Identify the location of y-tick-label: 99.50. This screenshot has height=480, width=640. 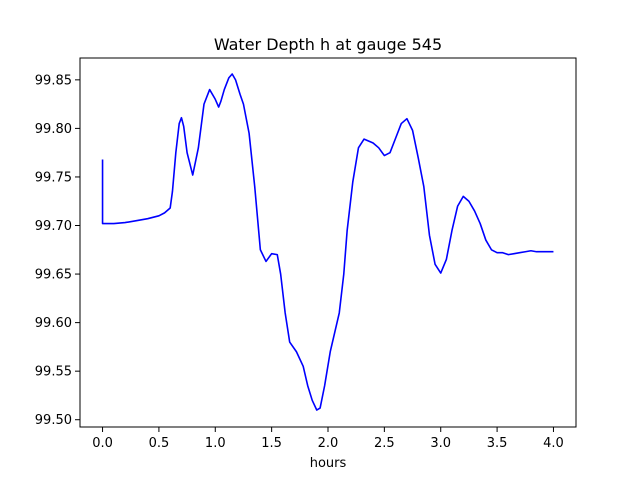
(53, 420).